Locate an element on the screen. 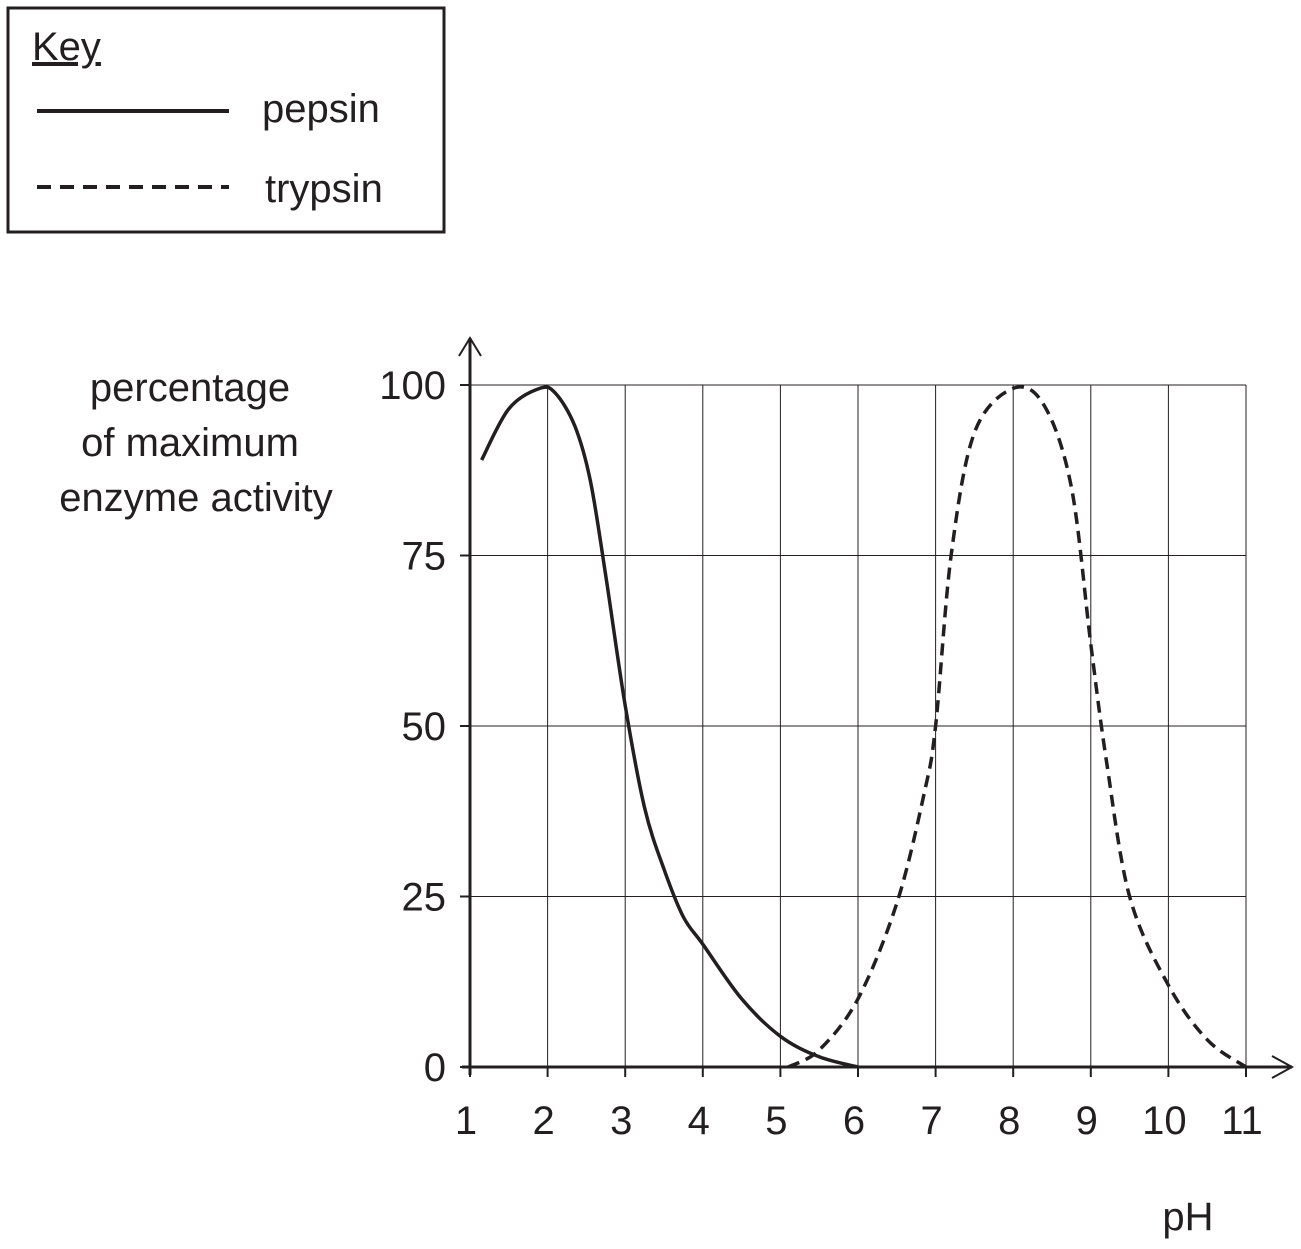  x-tick-label-11: 11 is located at coordinates (1242, 1121).